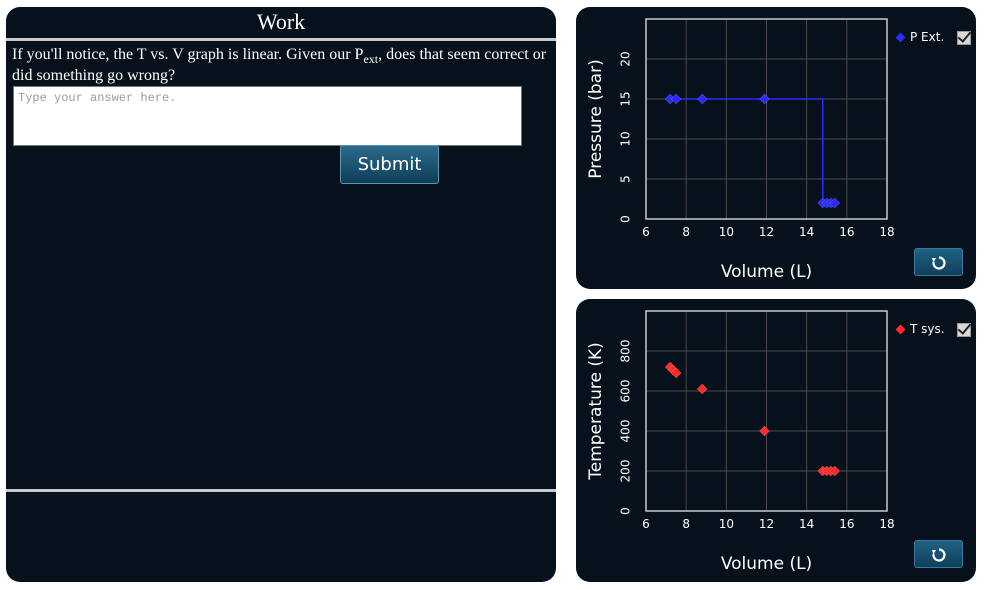 The image size is (984, 589). I want to click on pressure-plot-border, so click(766, 119).